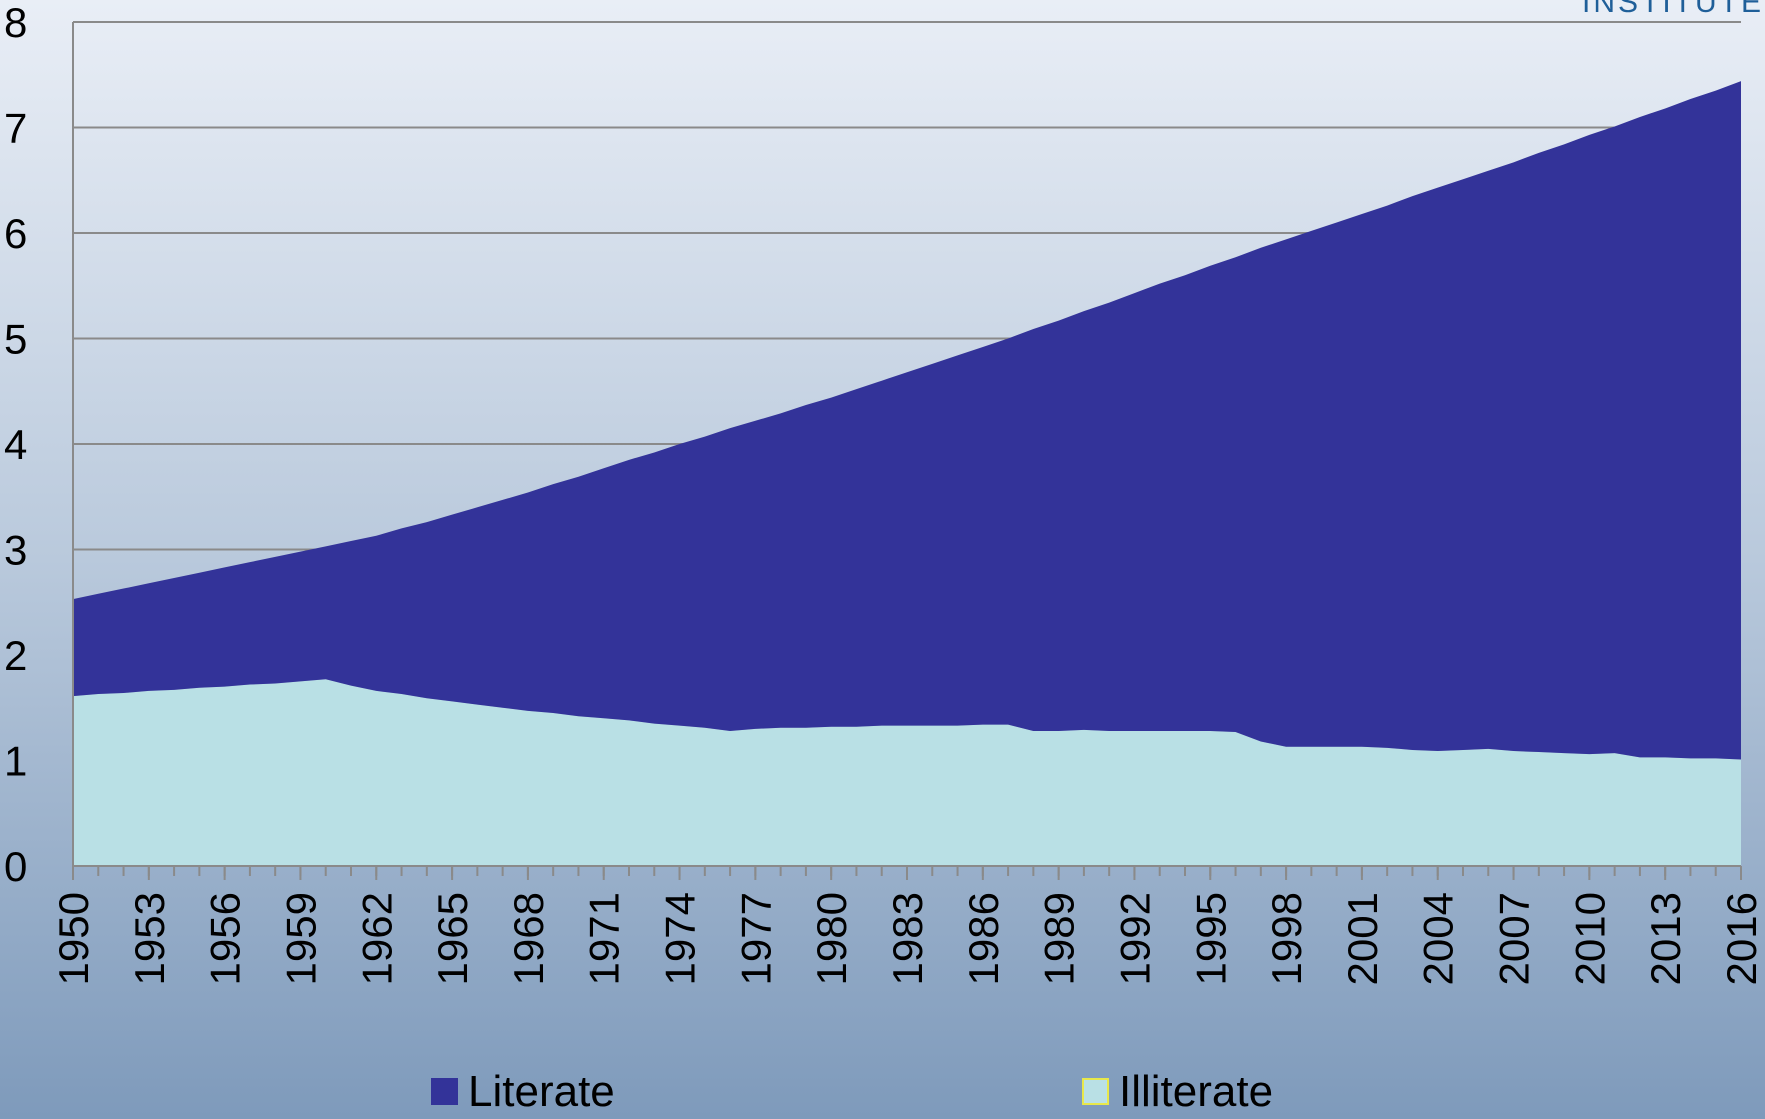  Describe the element at coordinates (376, 938) in the screenshot. I see `x-tick-label: 1962` at that location.